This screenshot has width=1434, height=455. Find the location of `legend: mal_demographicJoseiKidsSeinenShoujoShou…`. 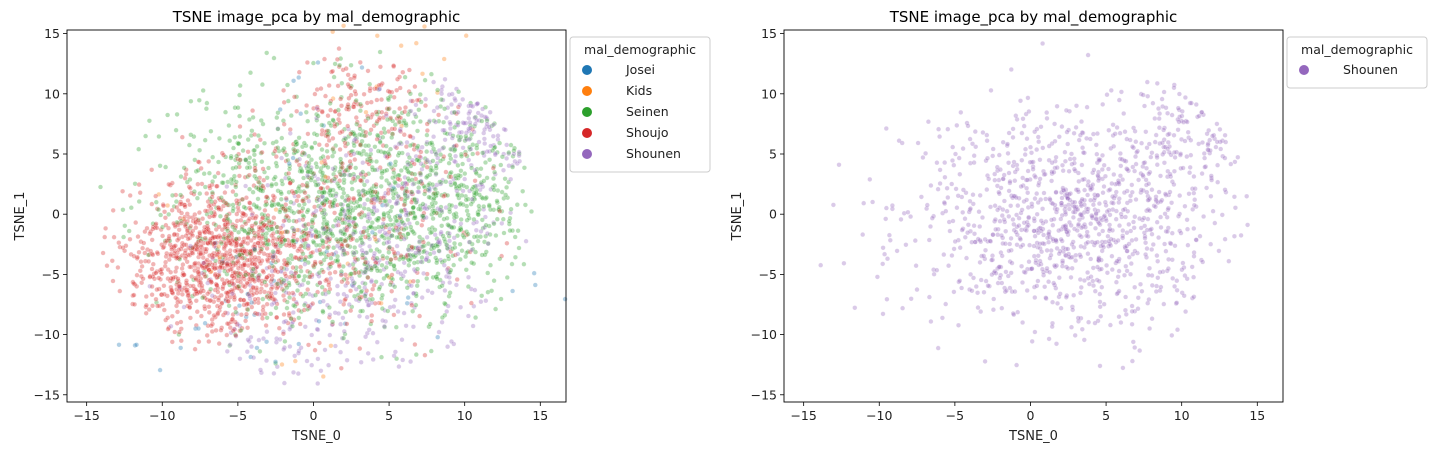

legend: mal_demographicJoseiKidsSeinenShoujoShou… is located at coordinates (640, 104).